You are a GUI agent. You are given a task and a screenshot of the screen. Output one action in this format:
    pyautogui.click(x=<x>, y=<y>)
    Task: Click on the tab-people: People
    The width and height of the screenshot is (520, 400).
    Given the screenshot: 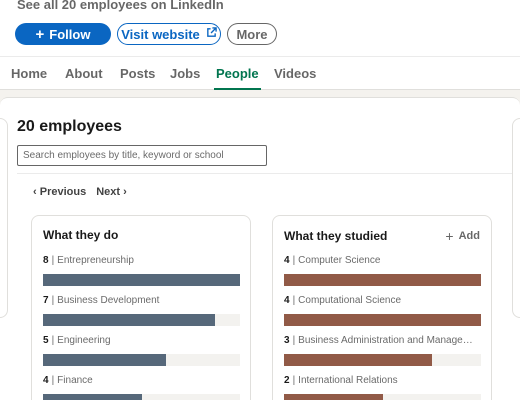 What is the action you would take?
    pyautogui.click(x=237, y=73)
    